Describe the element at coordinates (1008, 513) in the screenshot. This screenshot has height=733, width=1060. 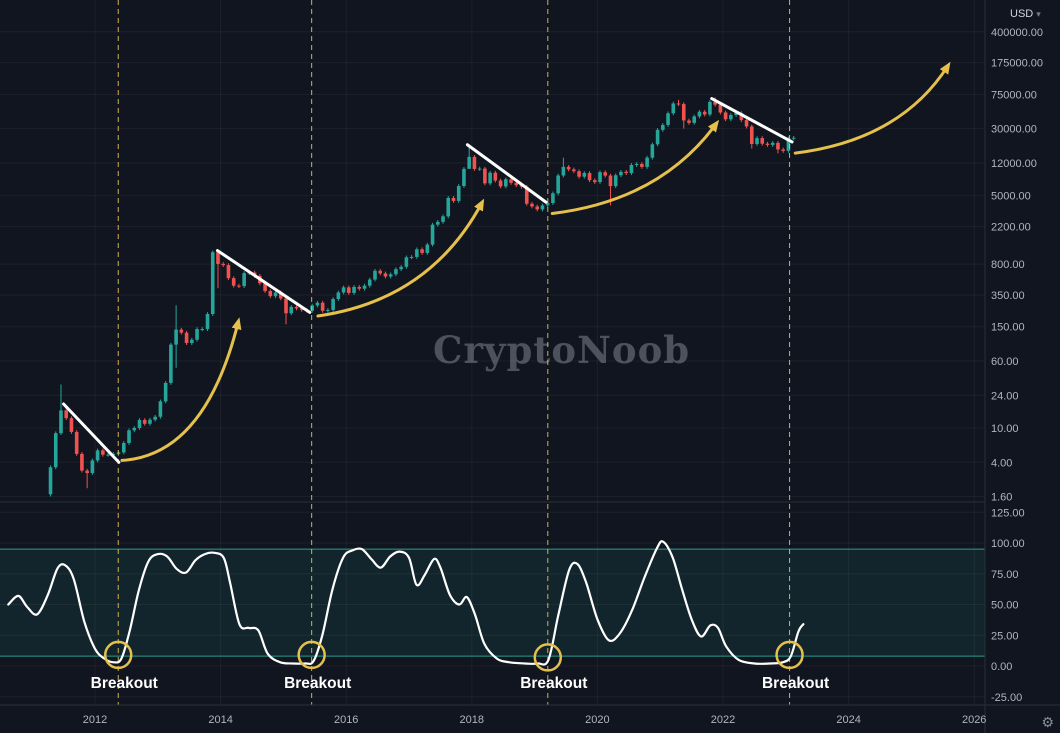
I see `indicator-axis-label: 125.00` at that location.